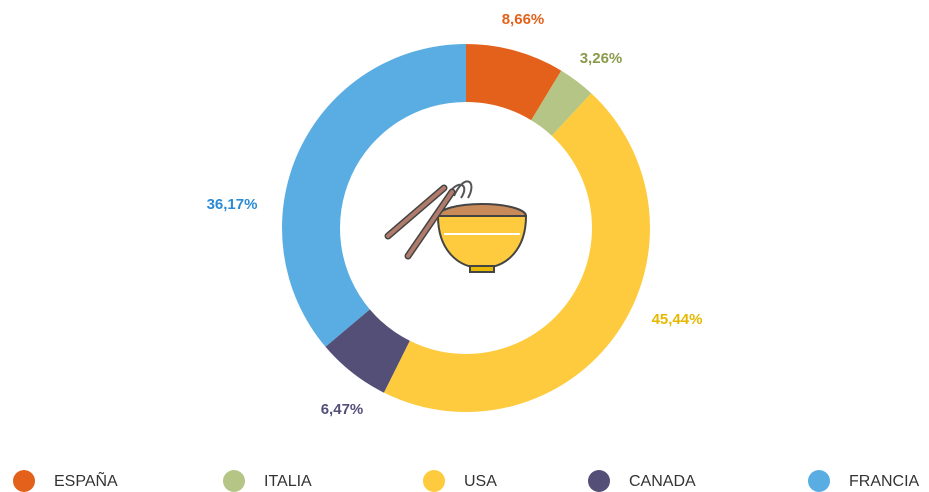  Describe the element at coordinates (523, 19) in the screenshot. I see `value-label: 8,66%` at that location.